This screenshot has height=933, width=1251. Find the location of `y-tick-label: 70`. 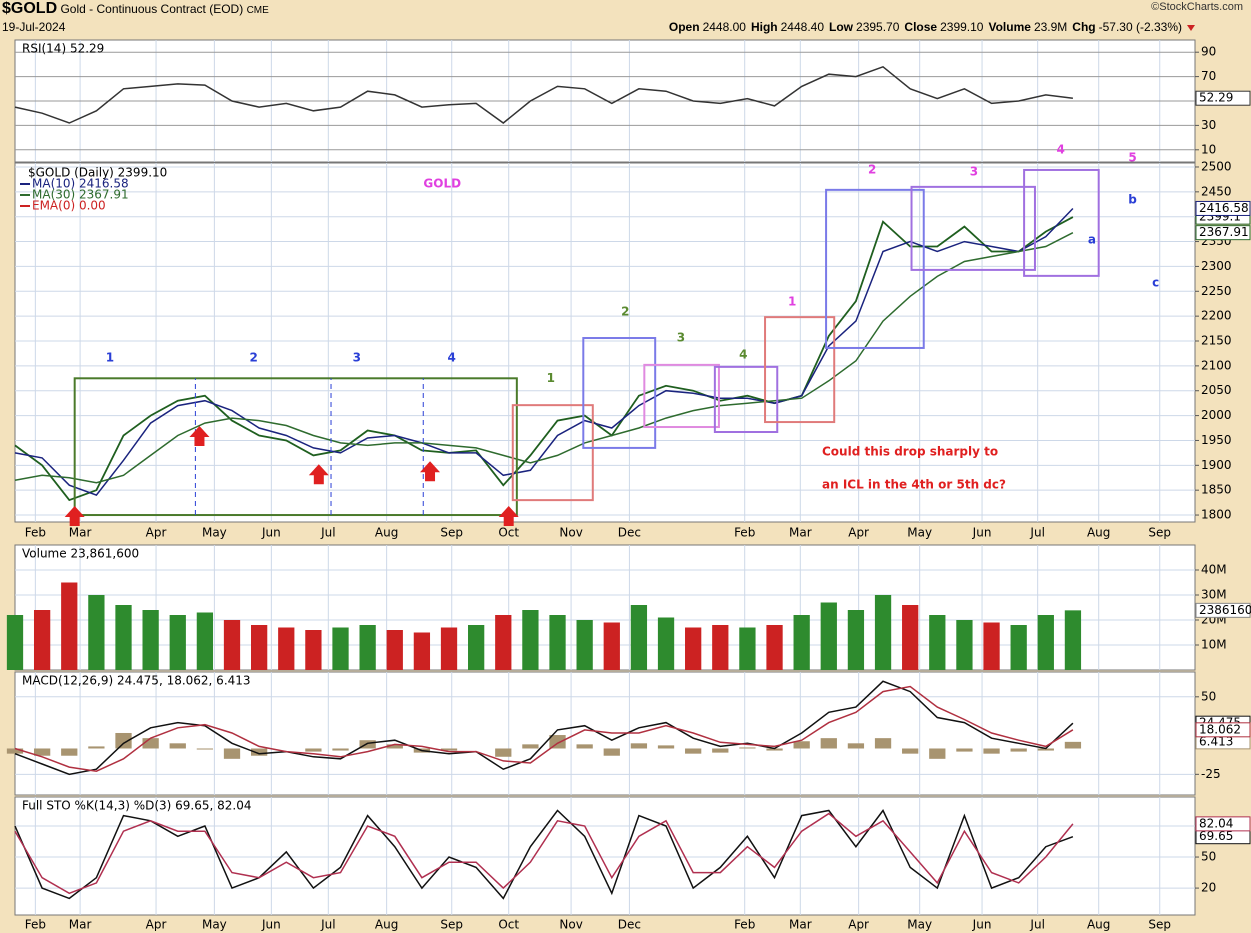

y-tick-label: 70 is located at coordinates (1208, 76).